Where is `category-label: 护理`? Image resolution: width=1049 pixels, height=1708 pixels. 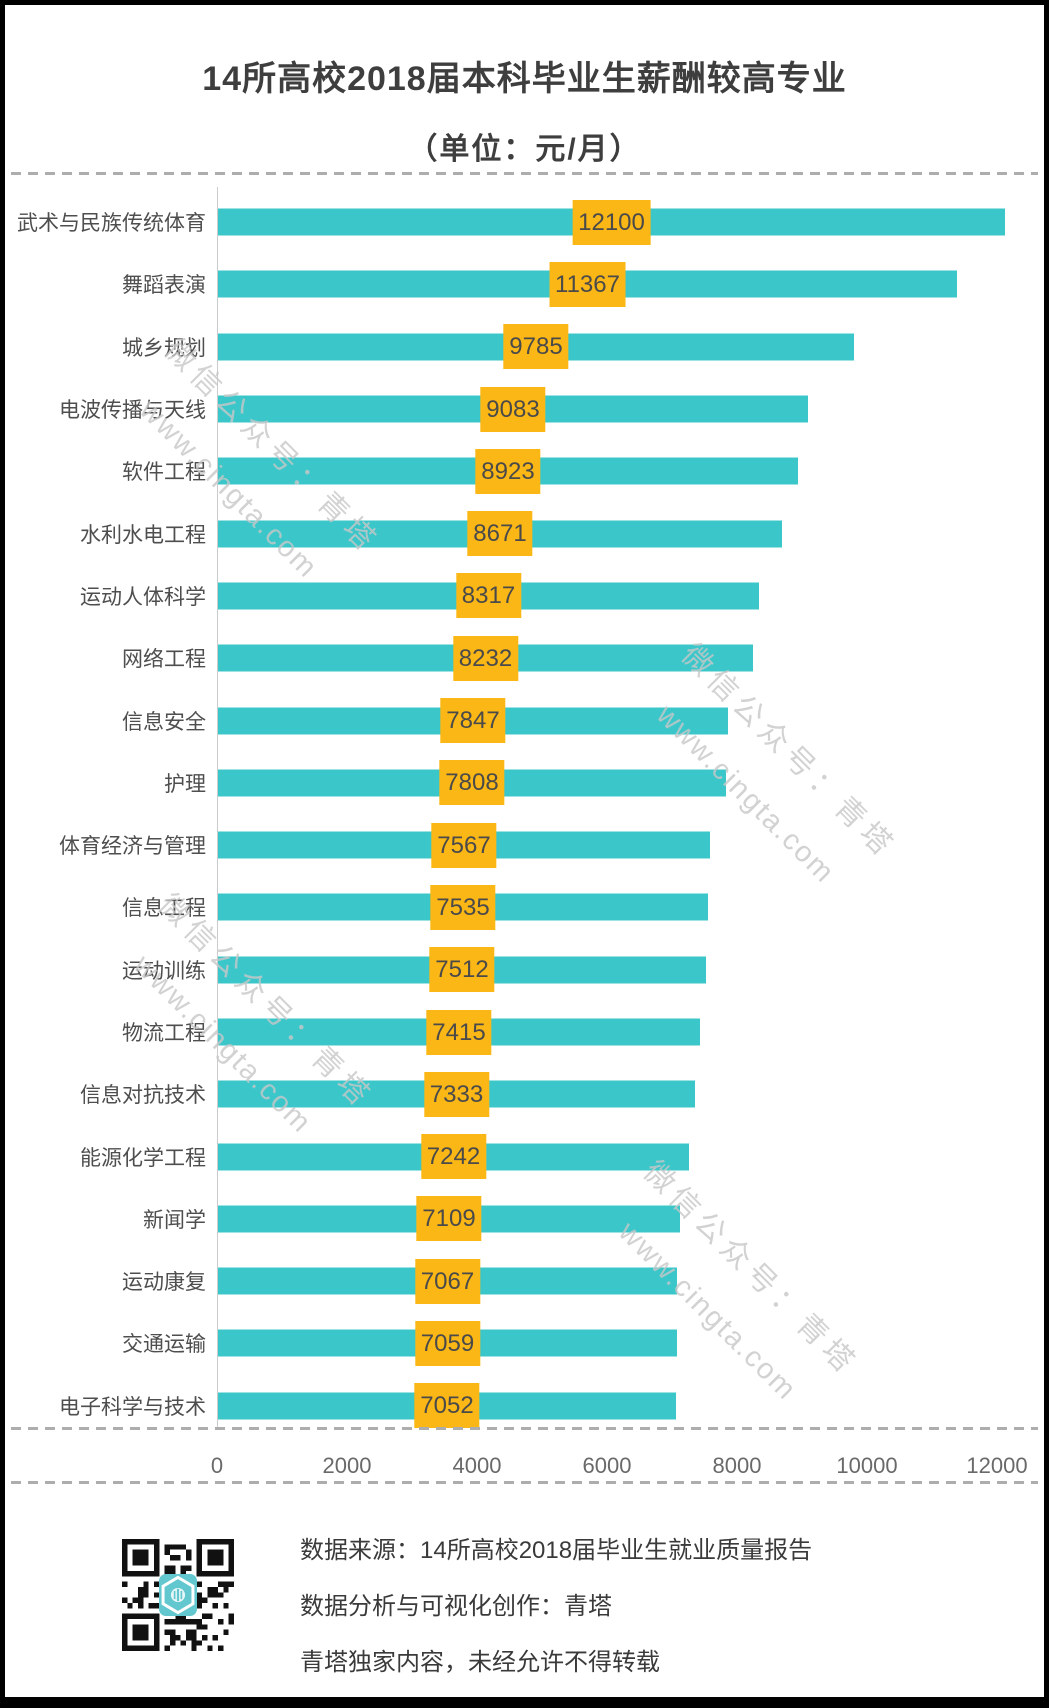
category-label: 护理 is located at coordinates (185, 784).